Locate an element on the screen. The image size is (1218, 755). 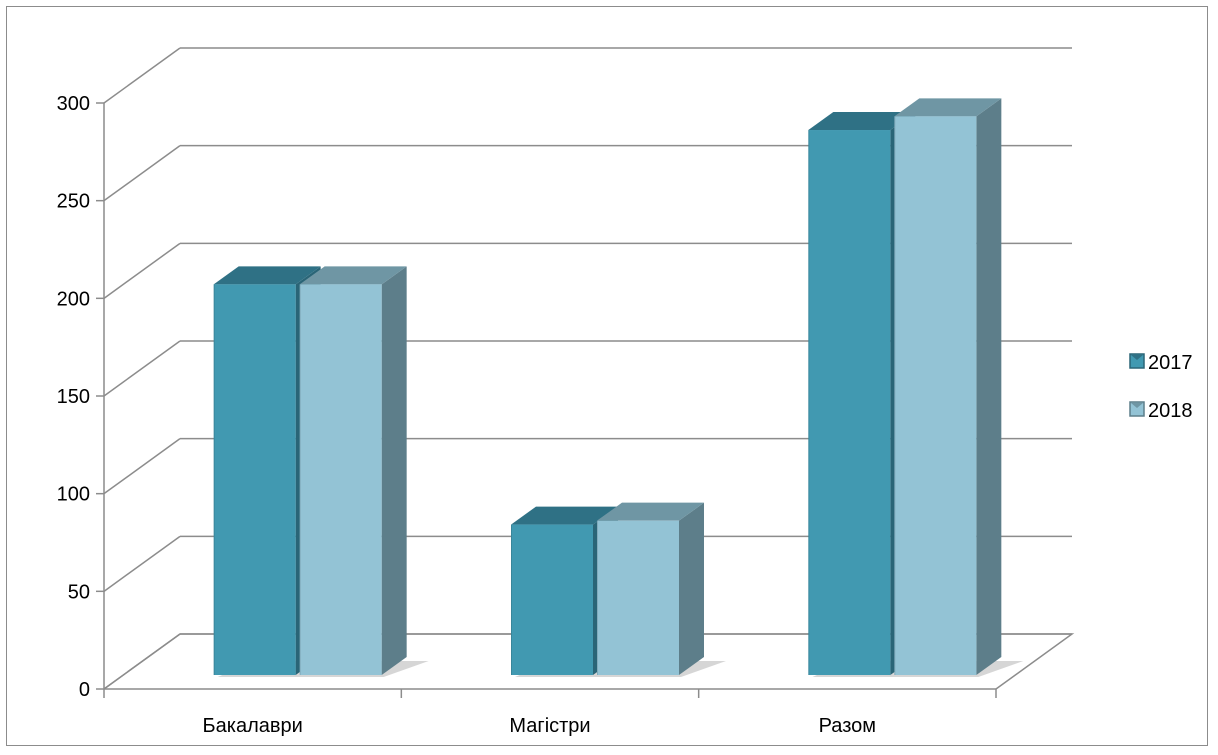
y-tick-label: 100 is located at coordinates (73, 495).